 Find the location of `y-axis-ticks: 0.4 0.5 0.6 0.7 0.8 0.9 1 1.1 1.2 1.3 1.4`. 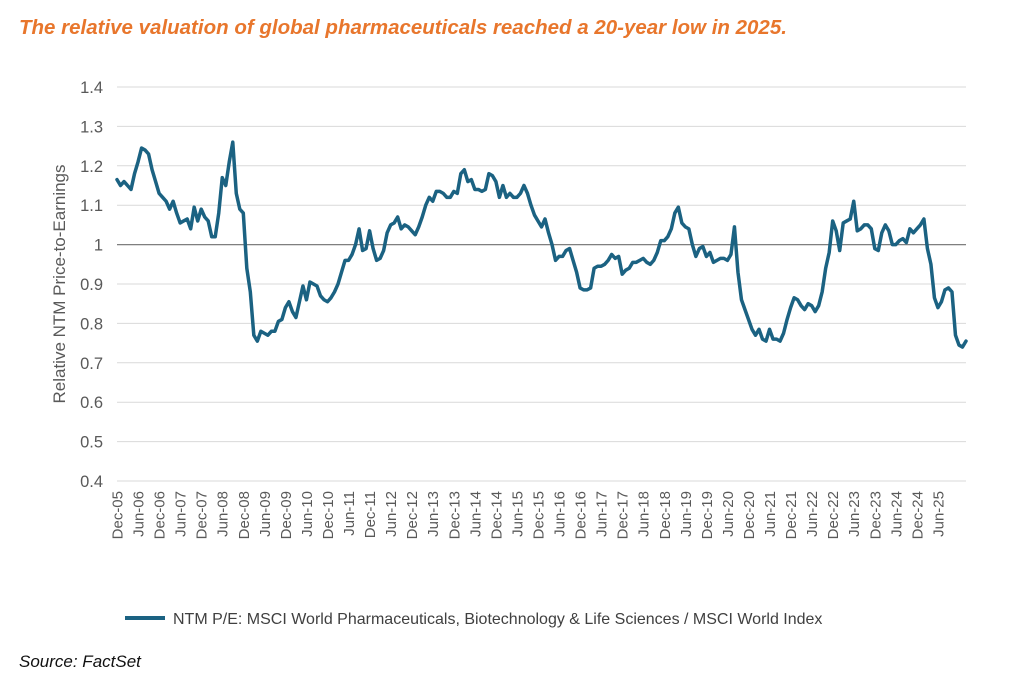

y-axis-ticks: 0.4 0.5 0.6 0.7 0.8 0.9 1 1.1 1.2 1.3 1.4 is located at coordinates (91, 285).